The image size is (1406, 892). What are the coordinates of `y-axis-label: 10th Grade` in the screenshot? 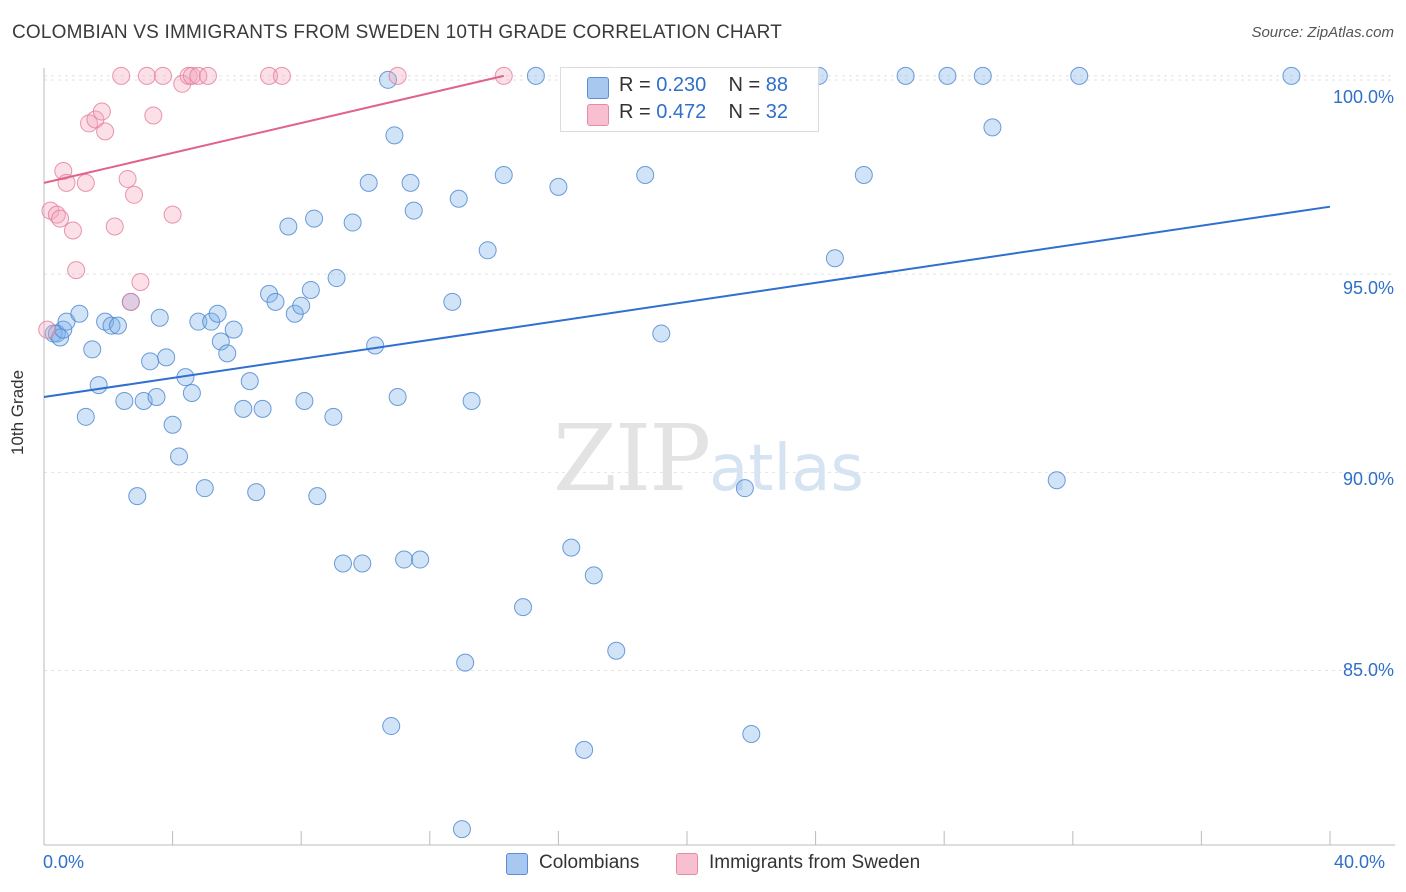 It's located at (17, 412).